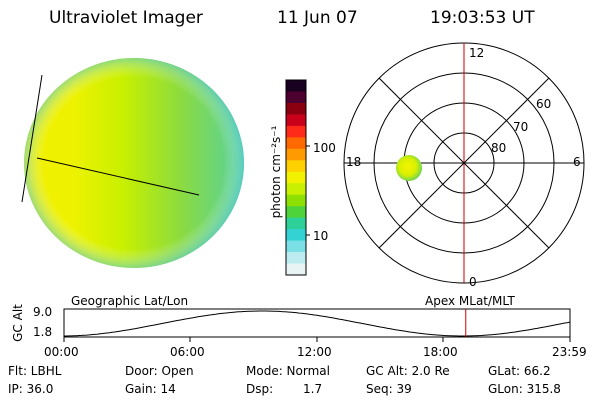 The image size is (600, 400). I want to click on orbit-altitude-curve, so click(317, 323).